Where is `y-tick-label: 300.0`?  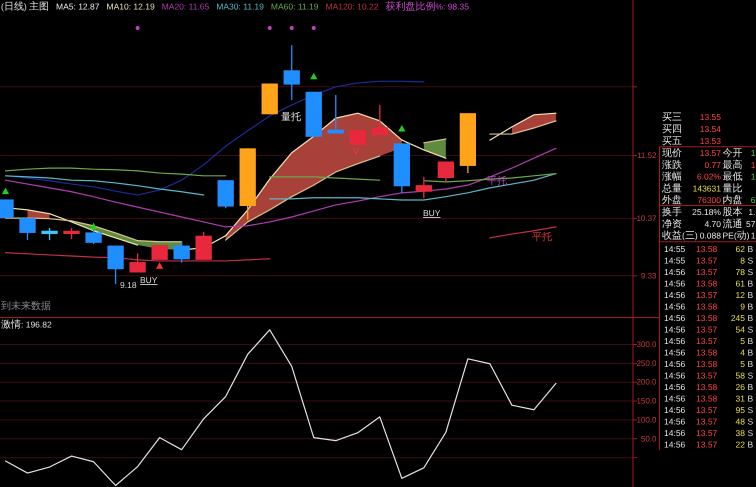
y-tick-label: 300.0 is located at coordinates (647, 345).